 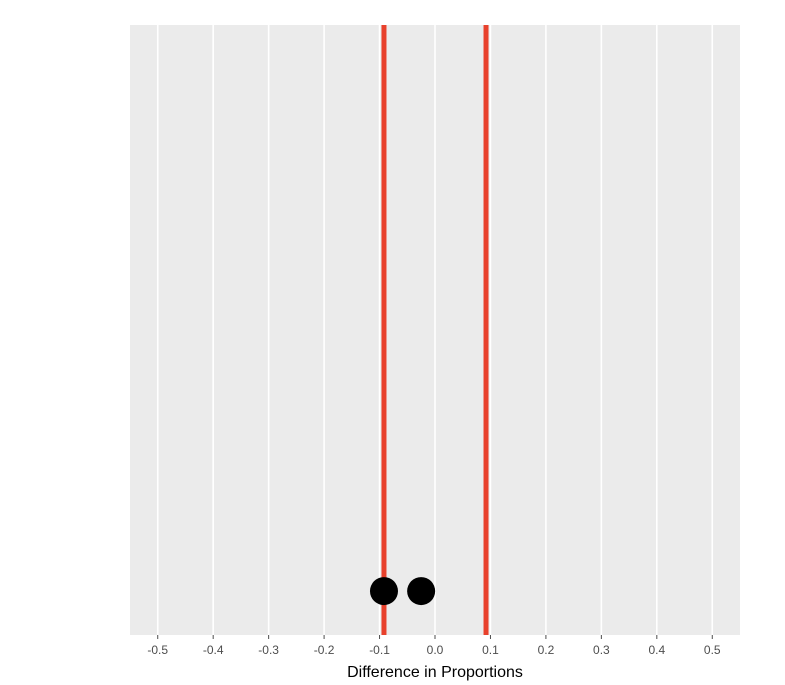 What do you see at coordinates (435, 672) in the screenshot?
I see `x-axis-title: Difference in Proportions` at bounding box center [435, 672].